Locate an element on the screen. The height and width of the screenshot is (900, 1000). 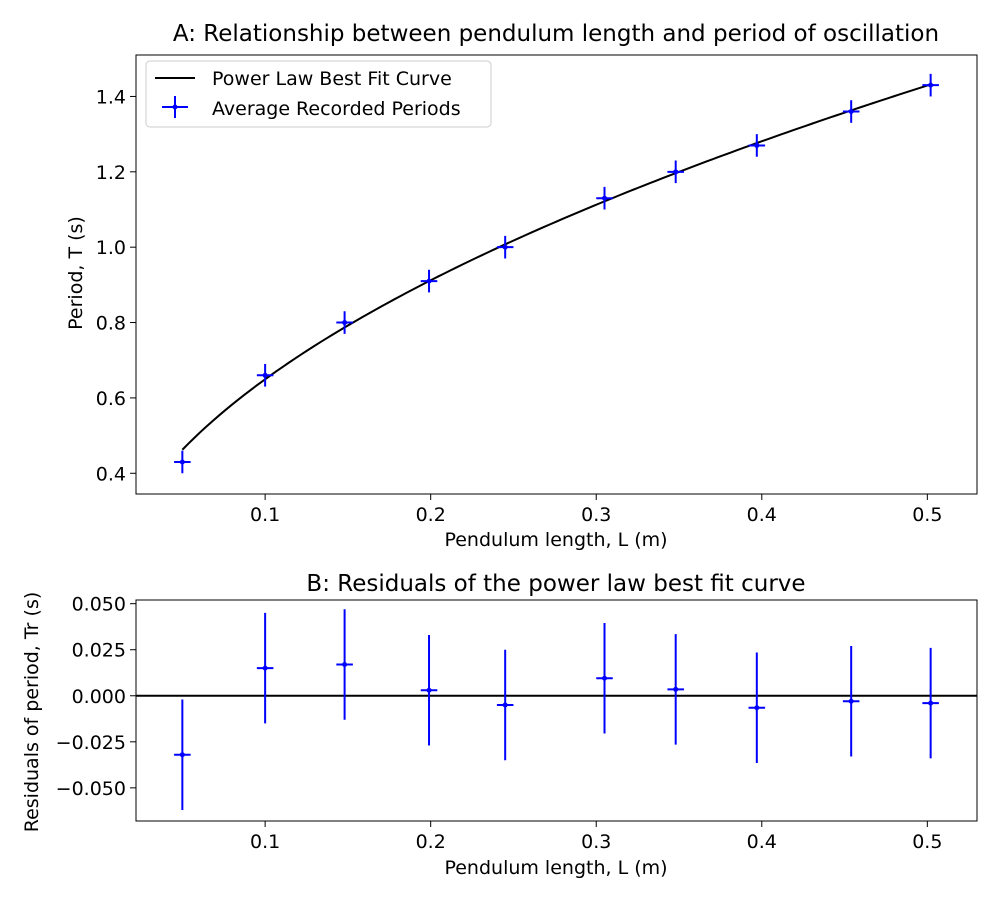
chart-b-y-tick-label: 0.000 is located at coordinates (99, 697).